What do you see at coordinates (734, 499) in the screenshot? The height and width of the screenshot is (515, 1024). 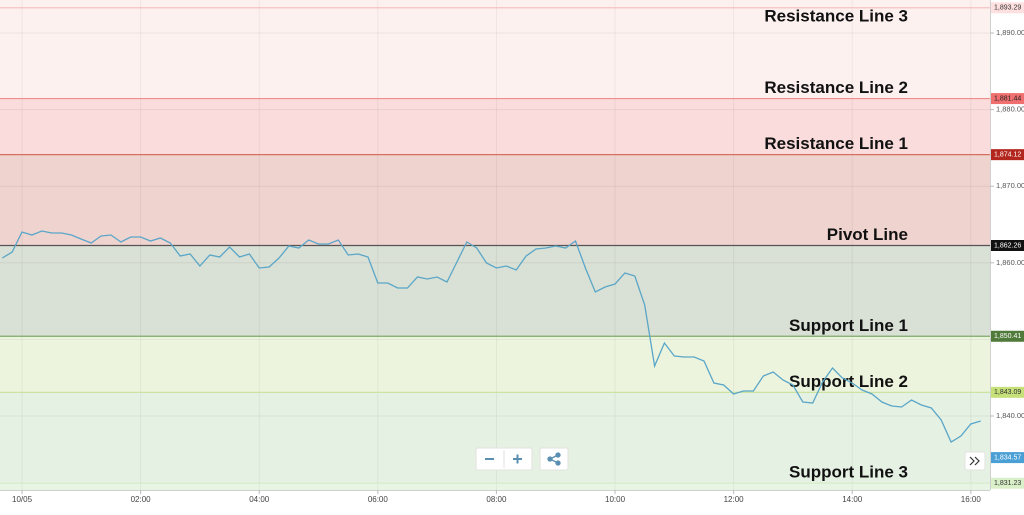 I see `x-tick-label: 12:00` at bounding box center [734, 499].